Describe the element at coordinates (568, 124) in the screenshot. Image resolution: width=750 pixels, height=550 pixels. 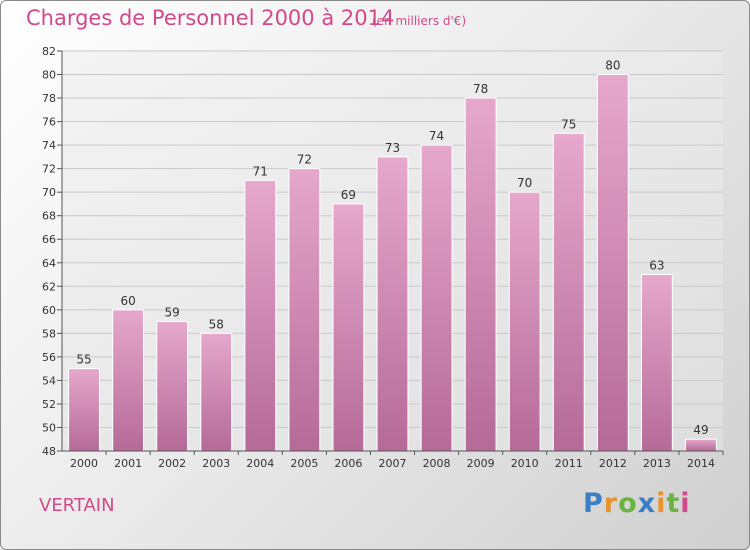
I see `bar-value-label: 75` at that location.